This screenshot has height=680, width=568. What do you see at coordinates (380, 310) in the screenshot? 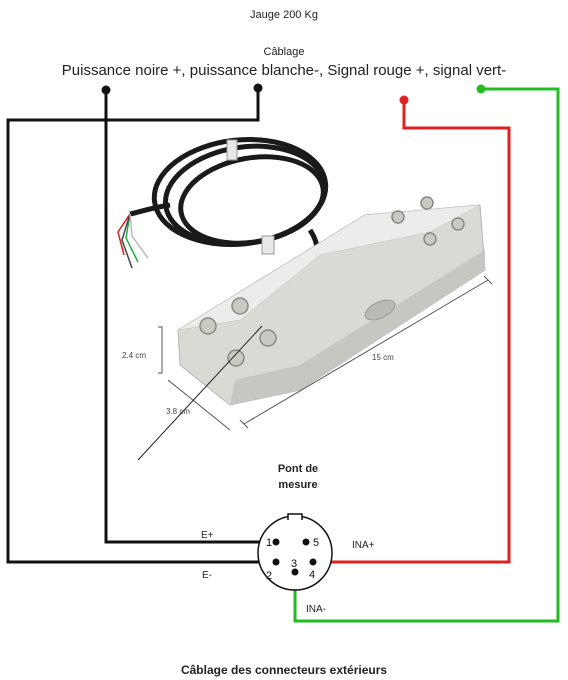
I see `load-cell-hole` at bounding box center [380, 310].